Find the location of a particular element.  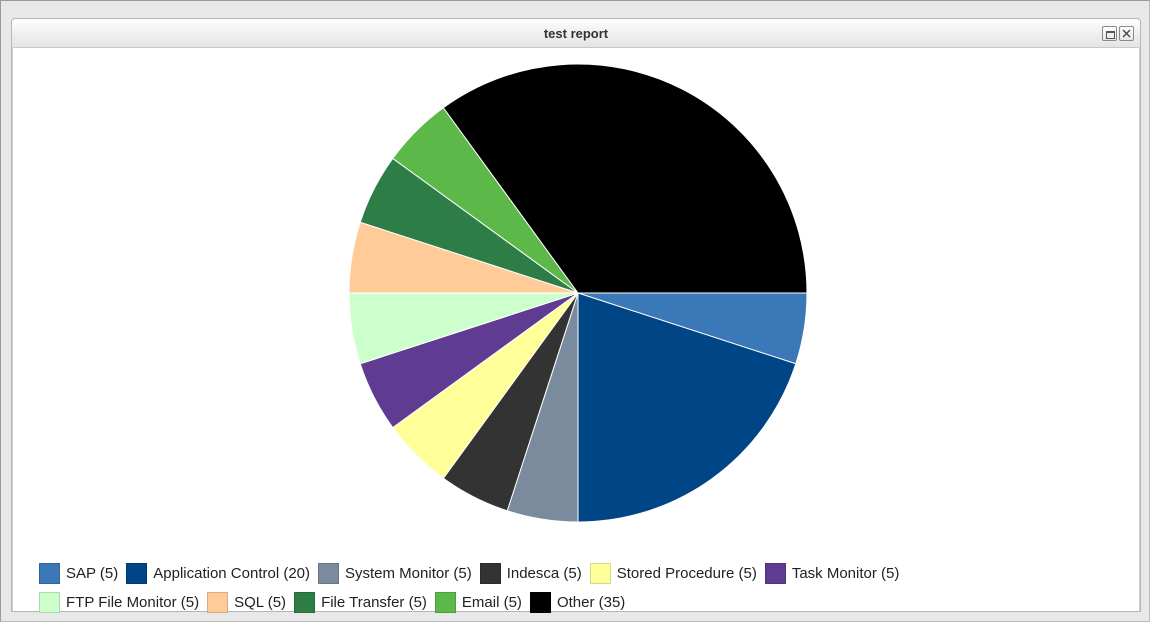

legend-item: Task Monitor (5) is located at coordinates (832, 573).